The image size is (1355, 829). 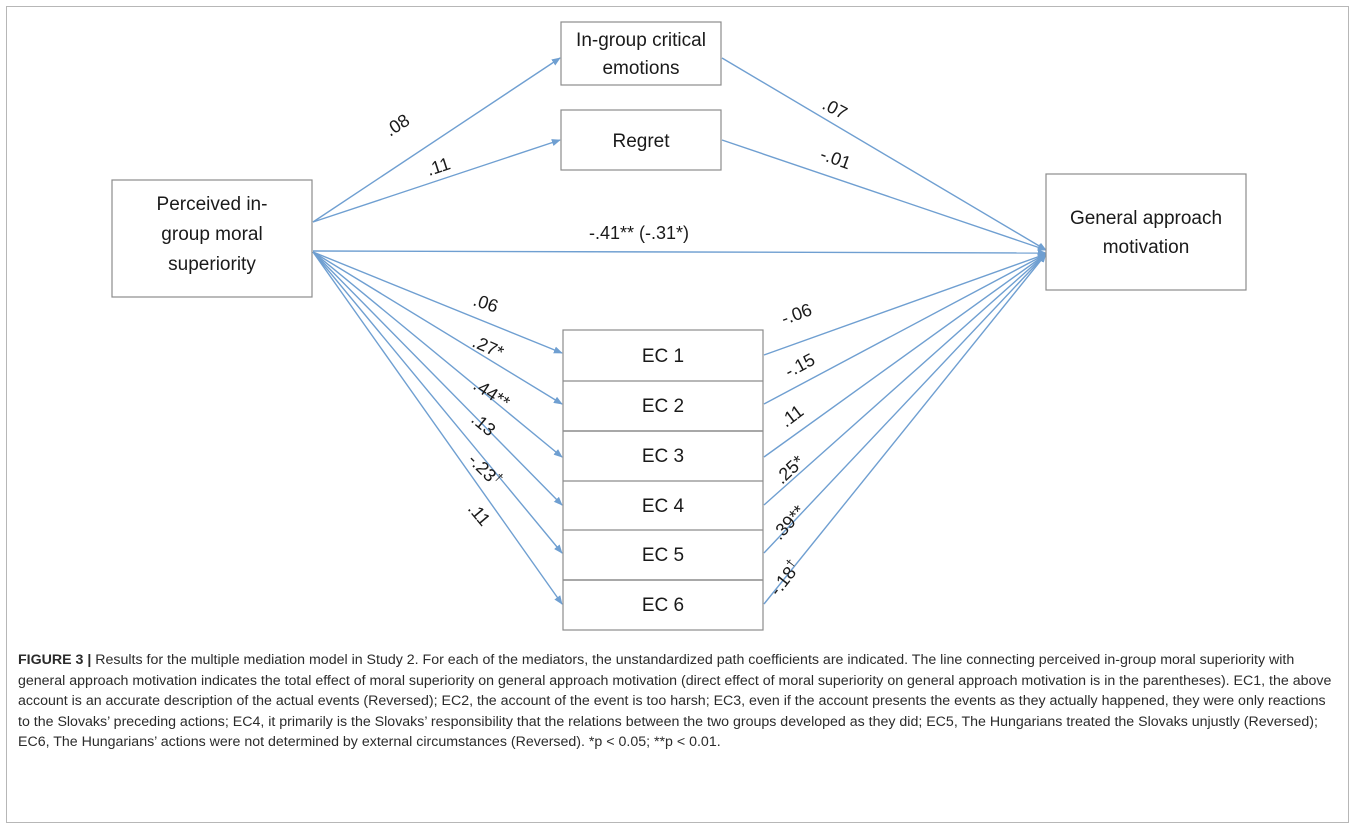 I want to click on arrow-predictor-ec1, so click(x=437, y=302).